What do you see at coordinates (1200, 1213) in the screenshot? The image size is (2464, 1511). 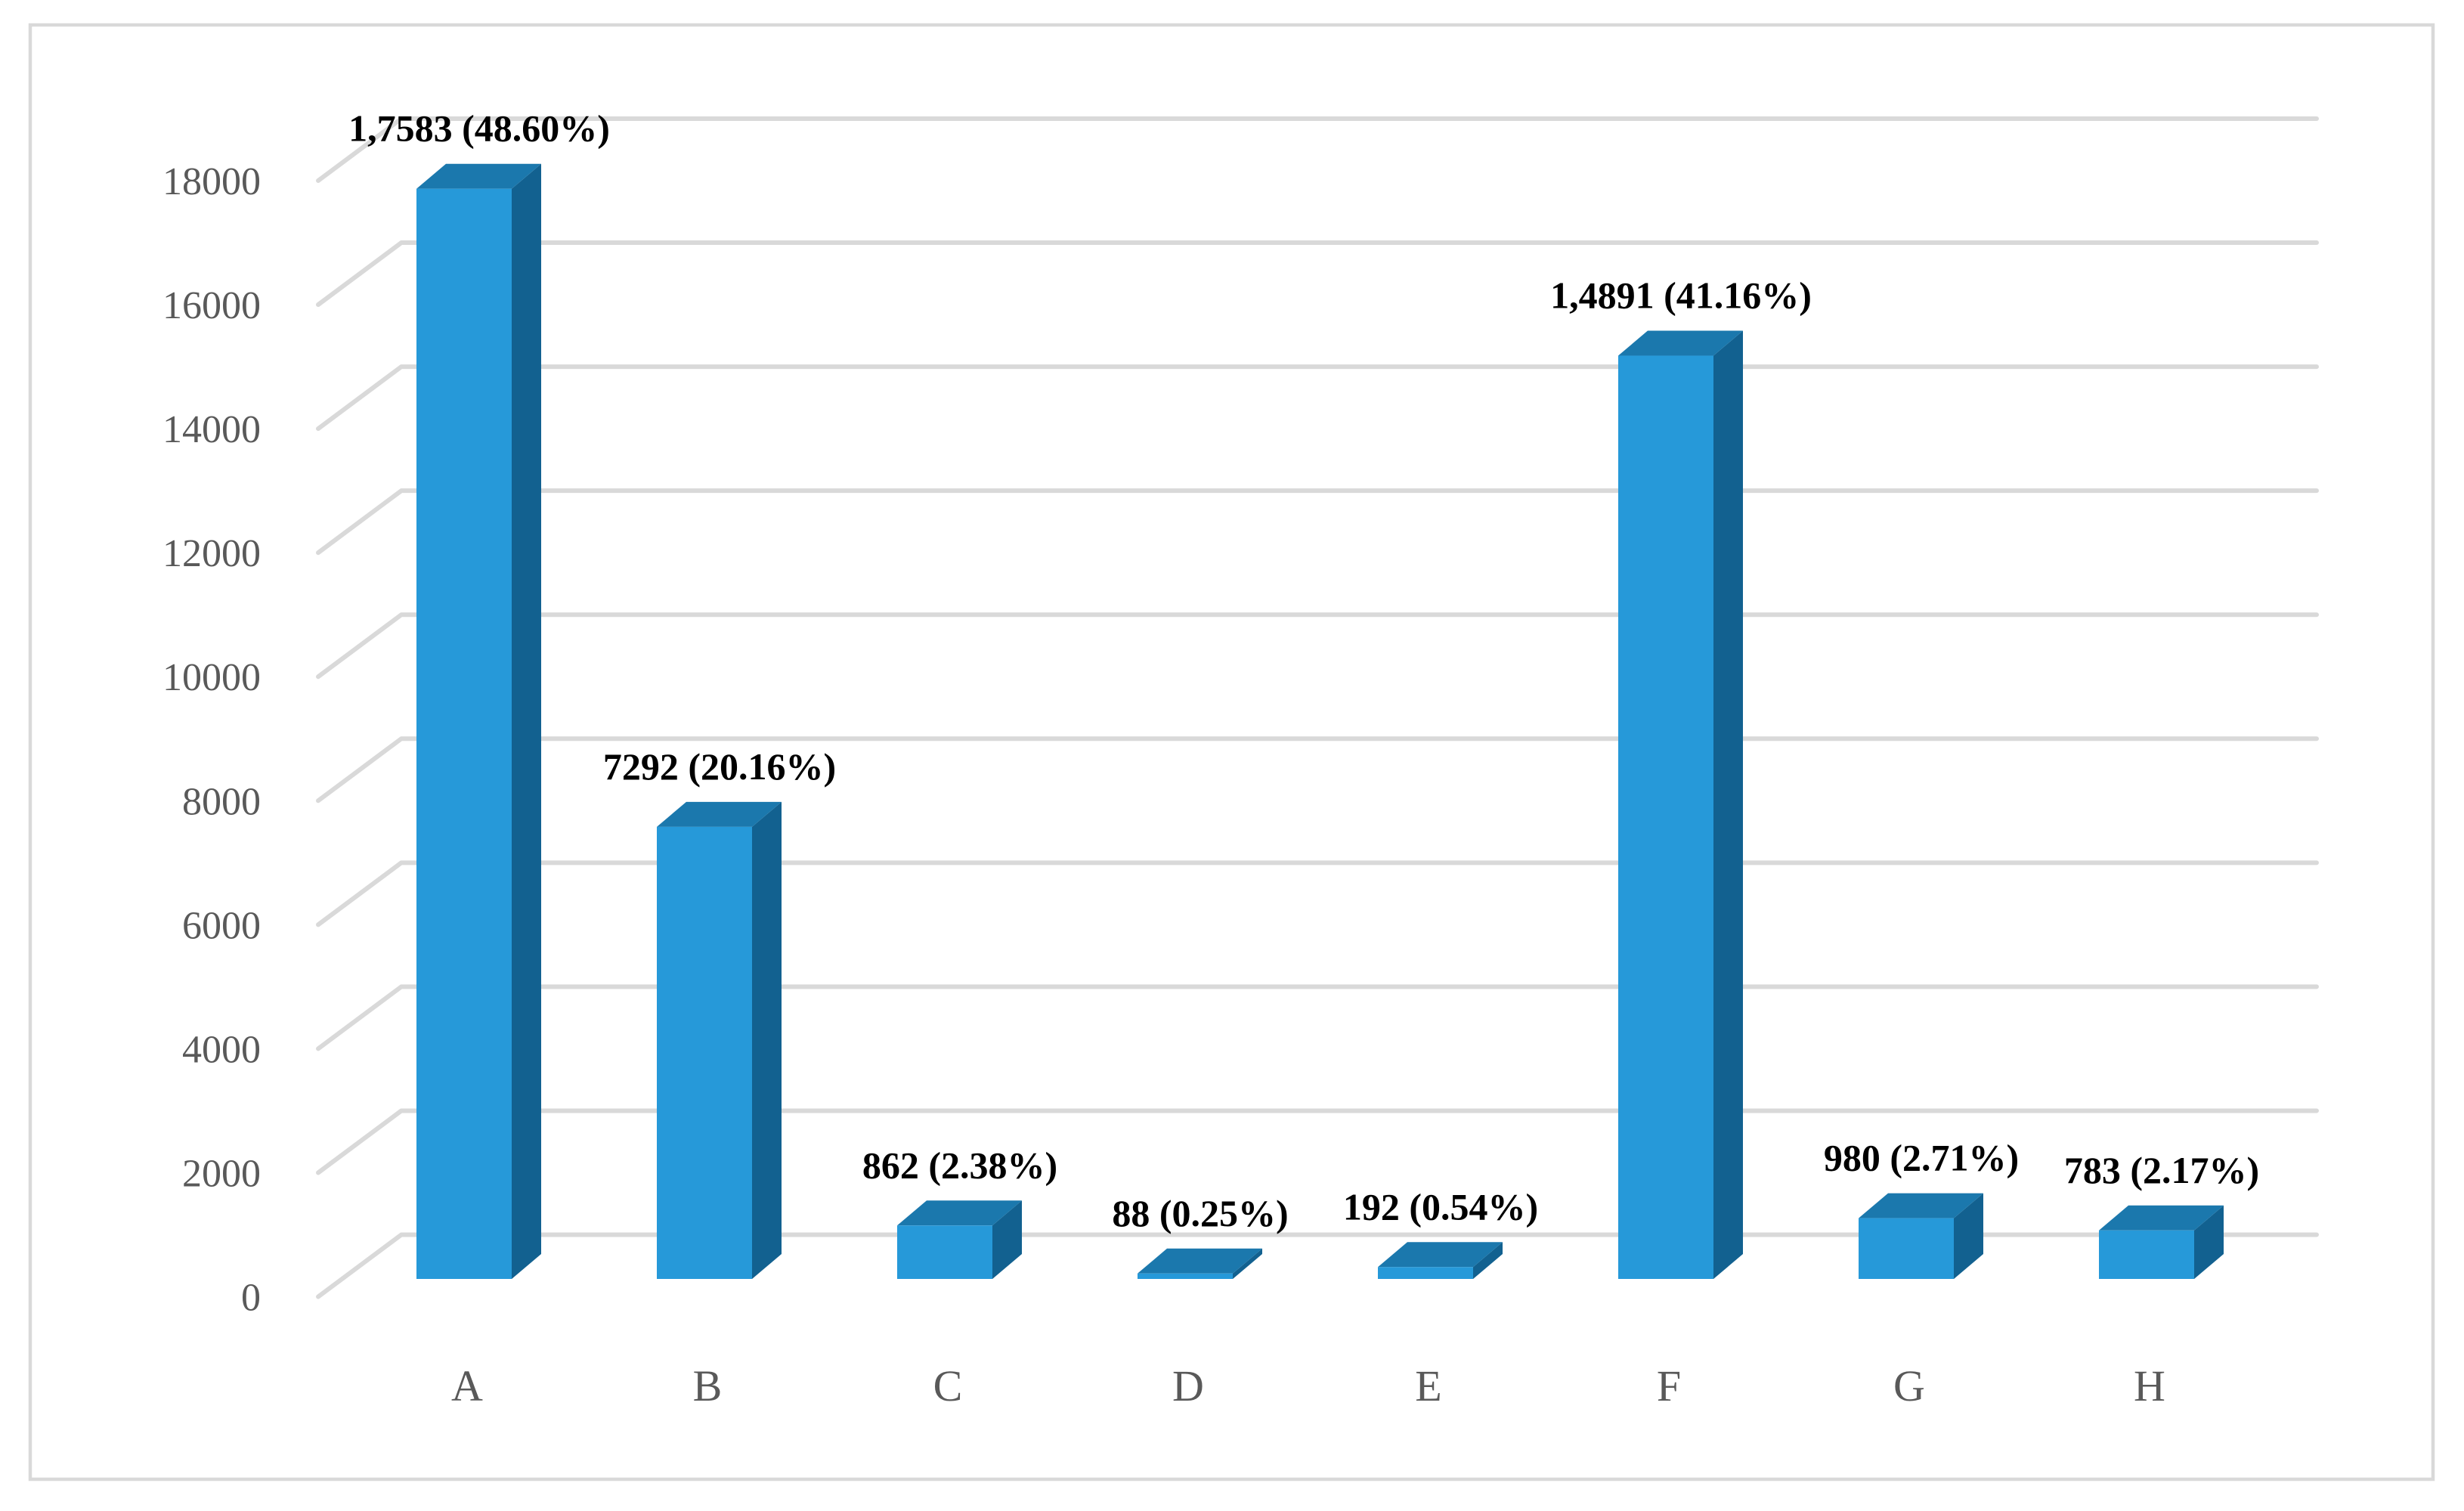 I see `value-label: 88 (0.25%)` at bounding box center [1200, 1213].